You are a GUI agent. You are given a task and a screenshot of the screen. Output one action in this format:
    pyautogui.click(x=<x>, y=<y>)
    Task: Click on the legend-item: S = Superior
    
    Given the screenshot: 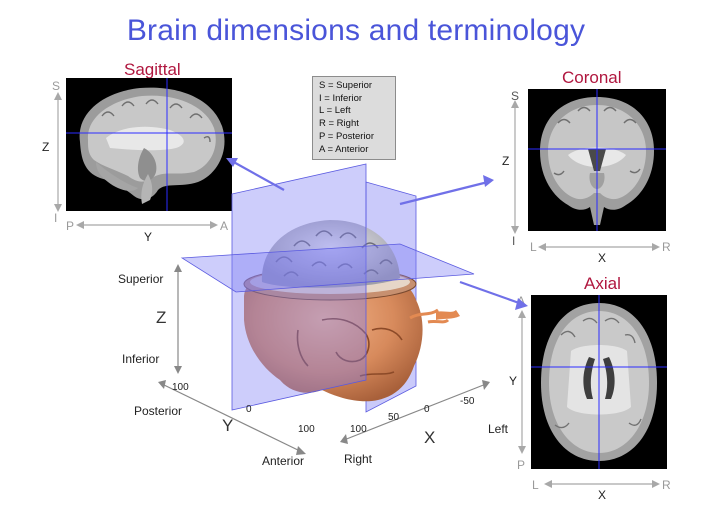 What is the action you would take?
    pyautogui.click(x=346, y=85)
    